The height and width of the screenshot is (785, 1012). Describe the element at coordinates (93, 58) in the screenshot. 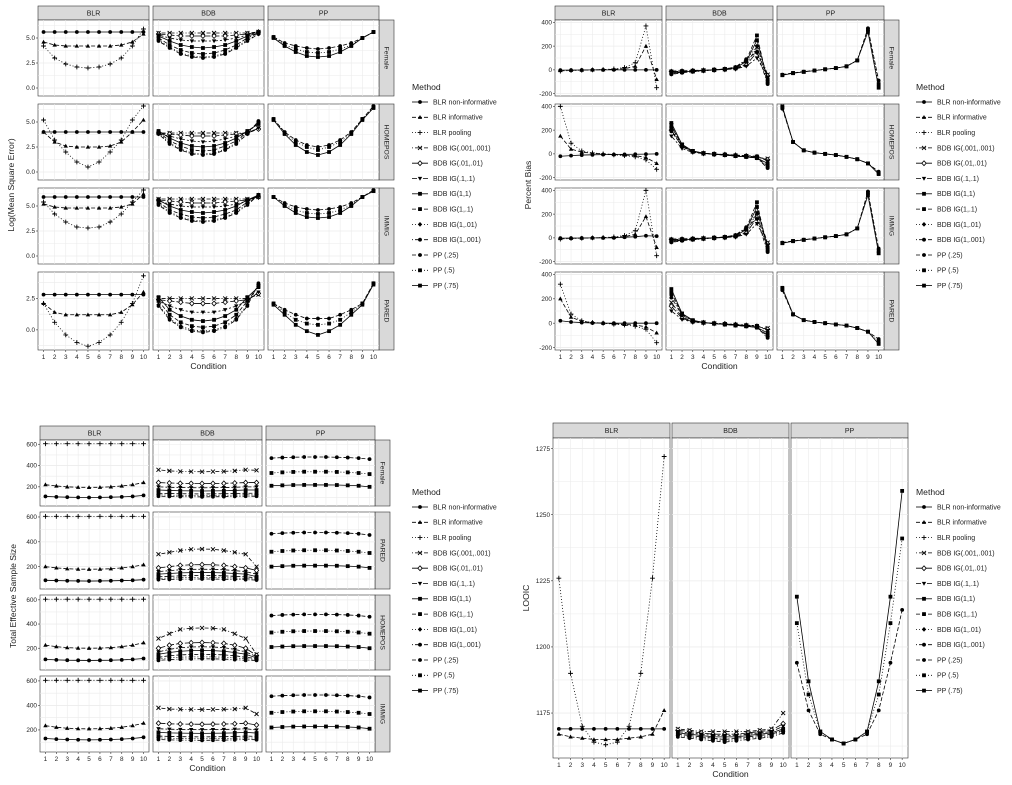

I see `panel-blr-row1` at that location.